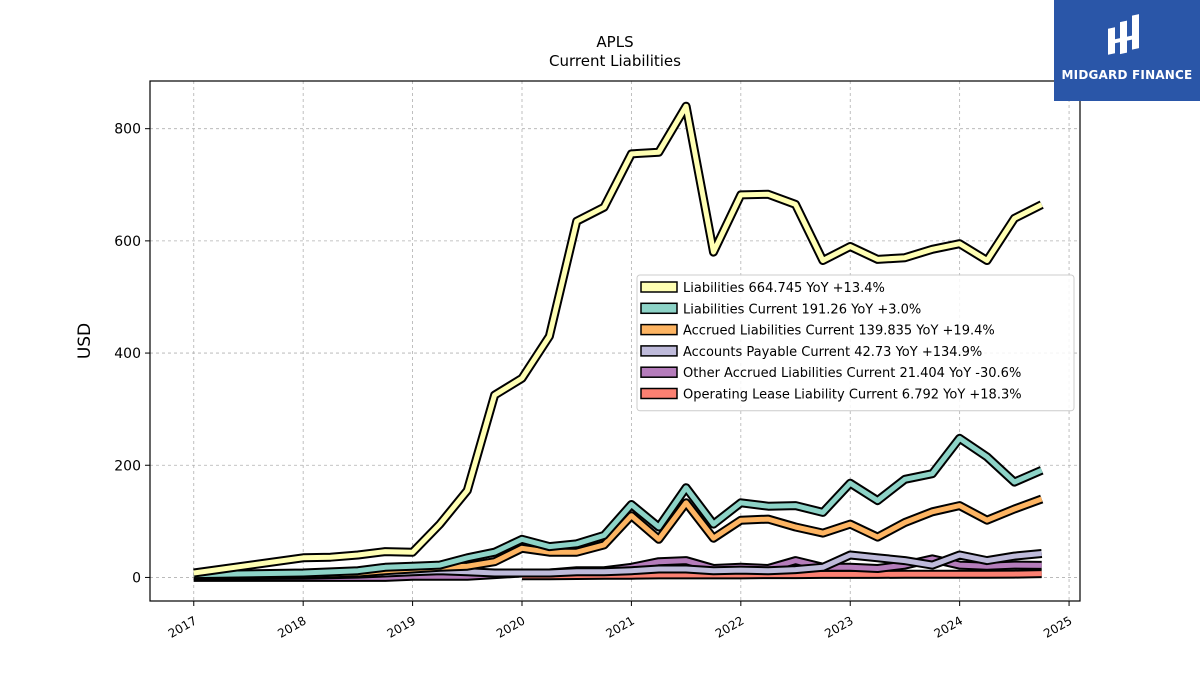 The width and height of the screenshot is (1200, 675). What do you see at coordinates (948, 626) in the screenshot?
I see `x-tick-label: 2024` at bounding box center [948, 626].